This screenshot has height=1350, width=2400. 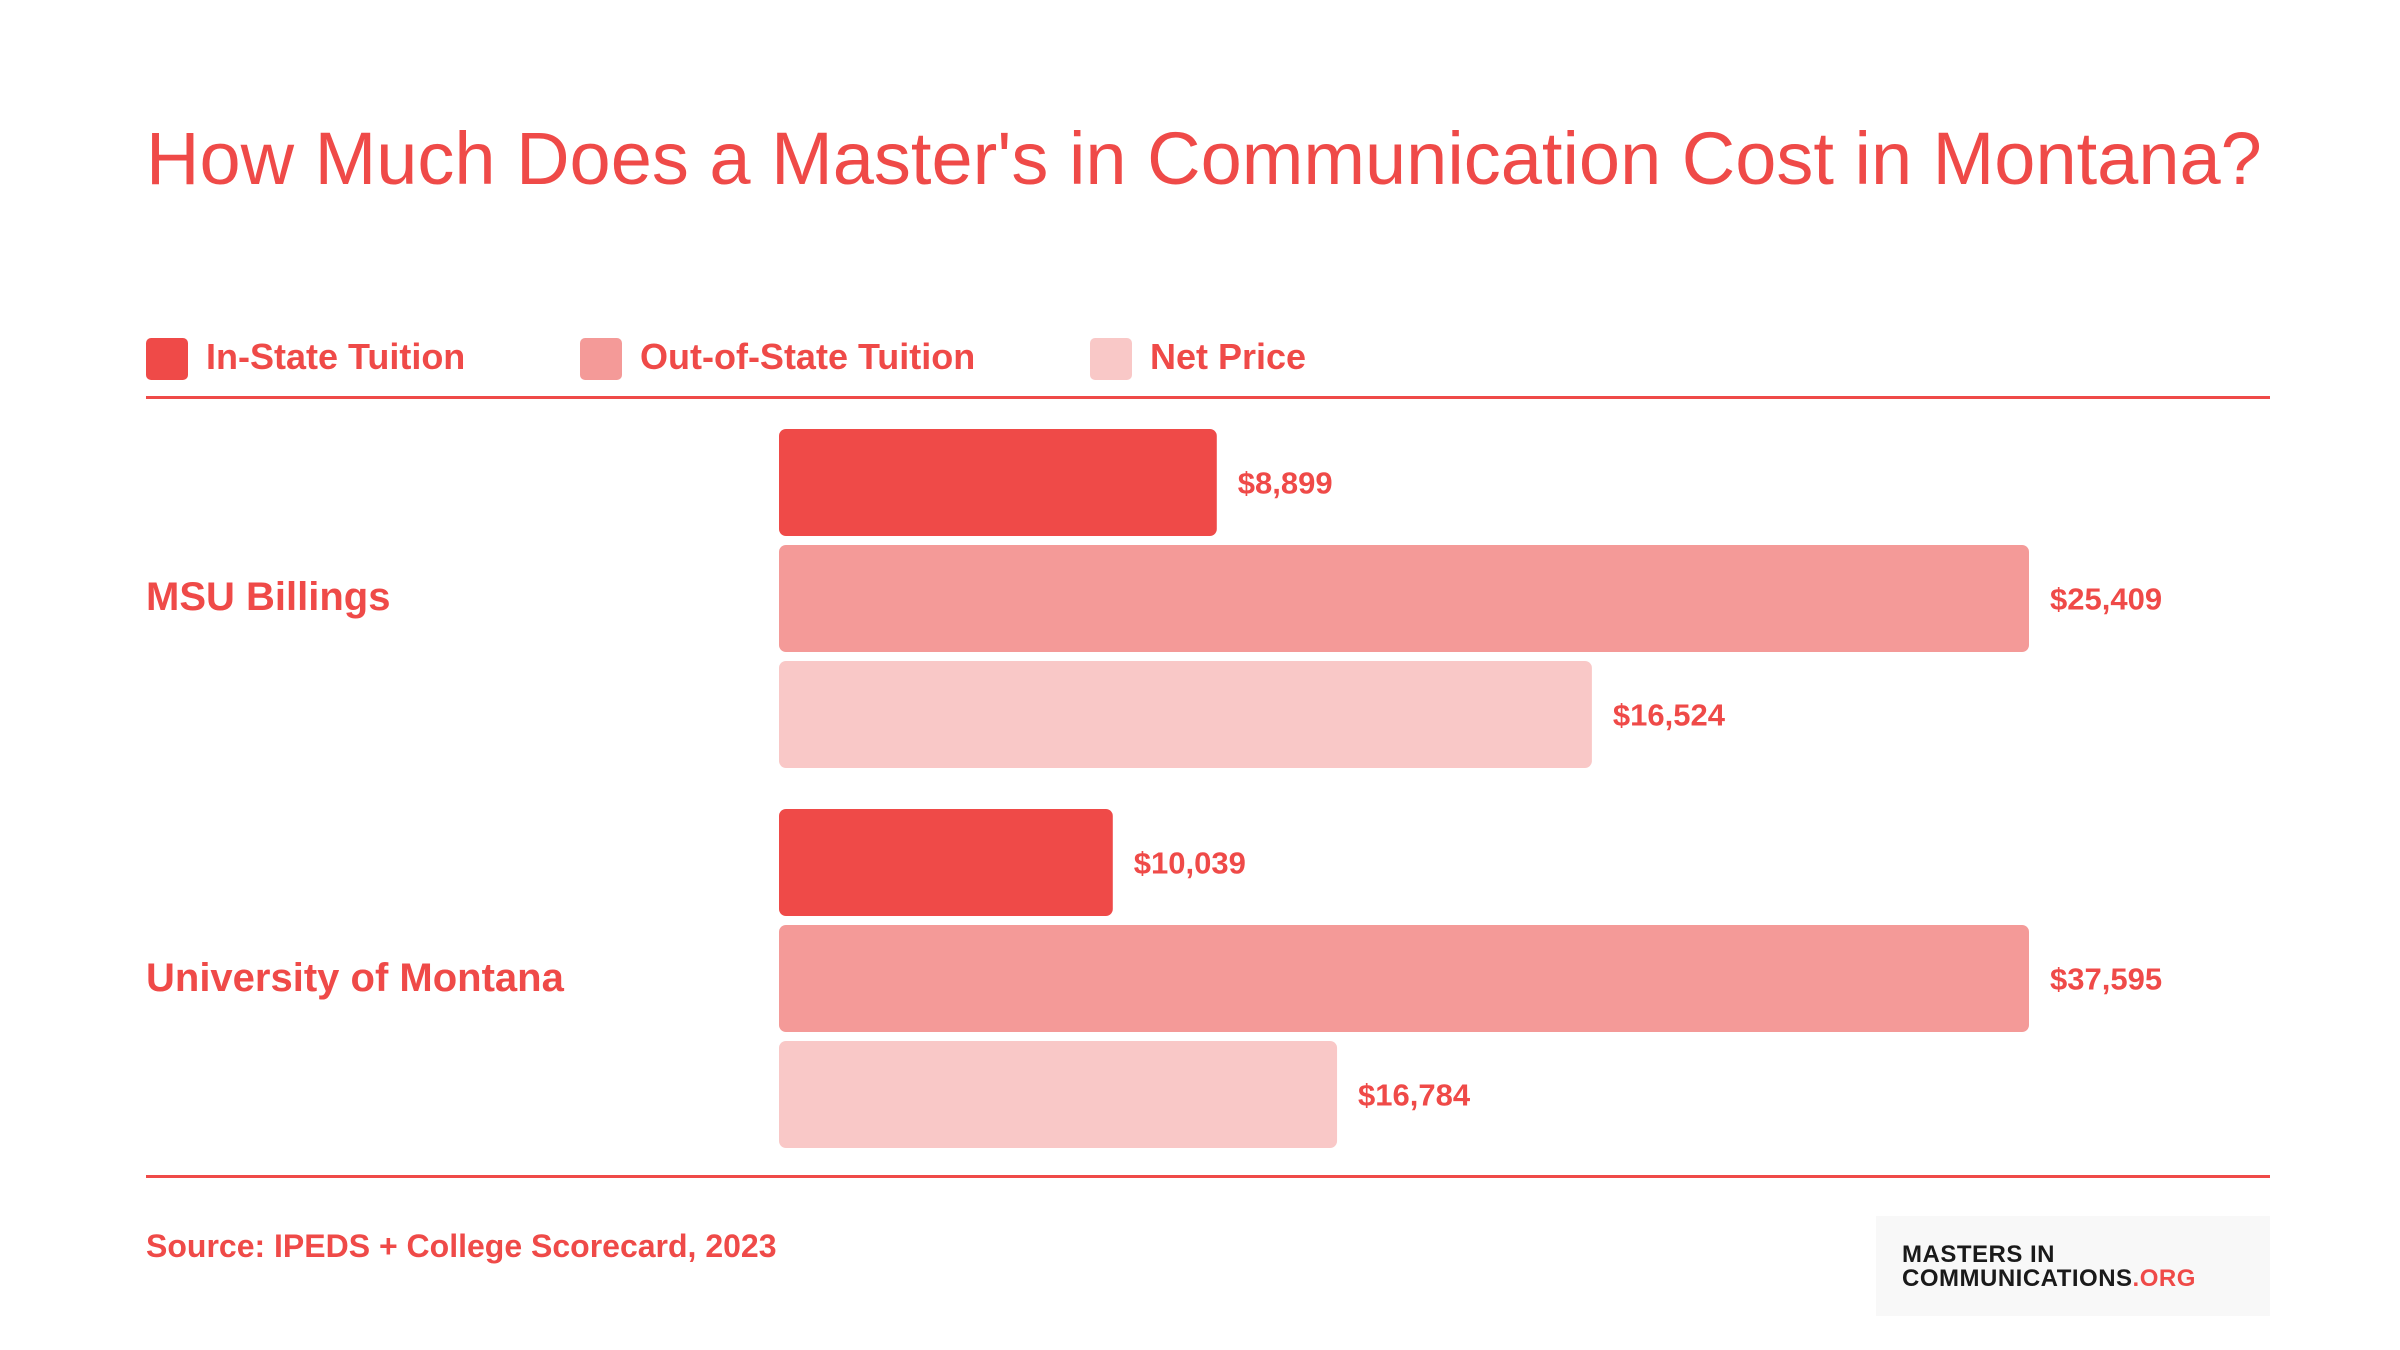 I want to click on value-label-msu-billings-in-state: $8,899, so click(x=1285, y=483).